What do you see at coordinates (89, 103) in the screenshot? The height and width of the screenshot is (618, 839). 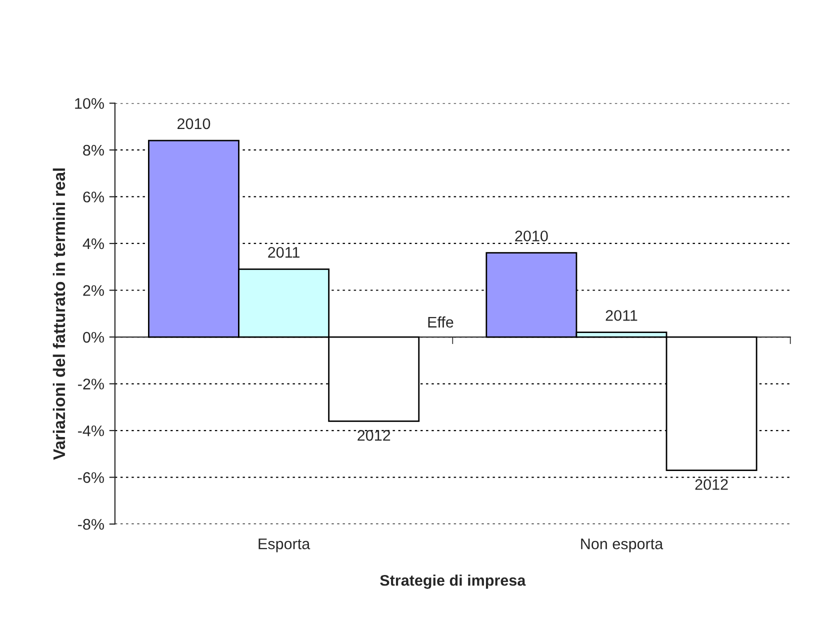 I see `y-tick-label: 10%` at bounding box center [89, 103].